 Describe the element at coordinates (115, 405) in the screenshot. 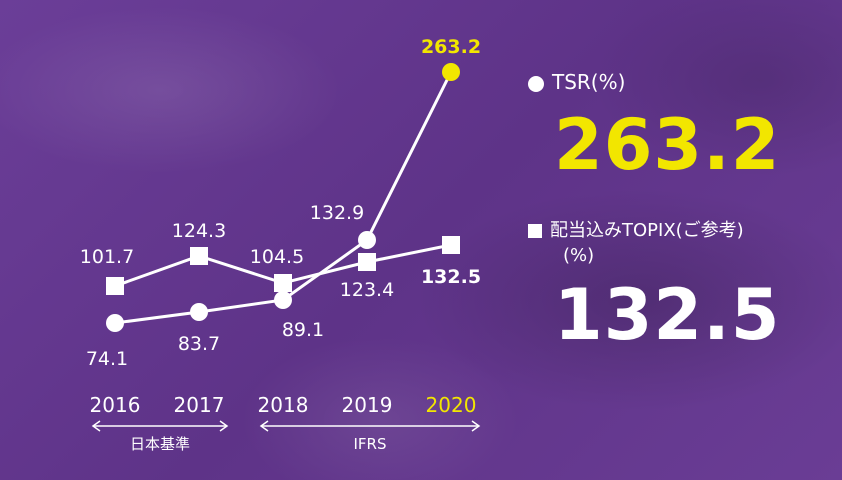

I see `year-label: 2016` at that location.